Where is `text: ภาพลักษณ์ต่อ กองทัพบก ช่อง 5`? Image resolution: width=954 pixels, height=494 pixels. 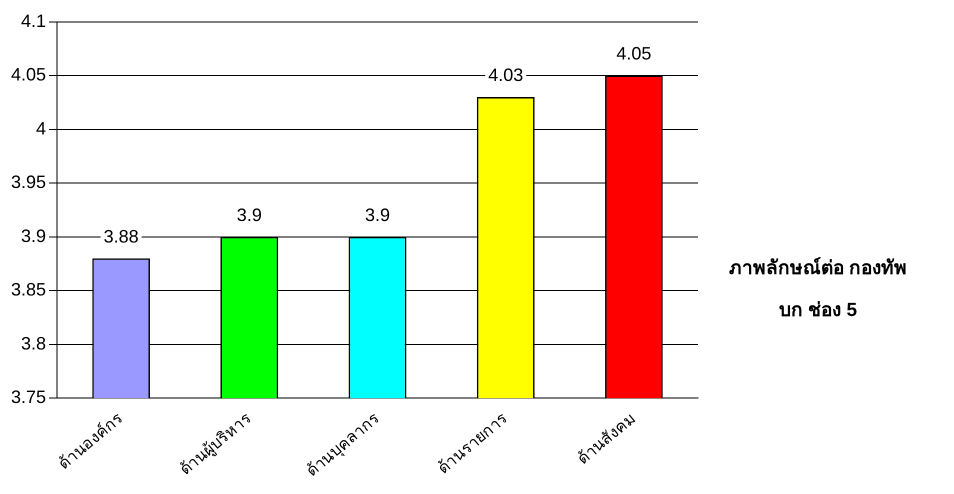
text: ภาพลักษณ์ต่อ กองทัพบก ช่อง 5 is located at coordinates (818, 289).